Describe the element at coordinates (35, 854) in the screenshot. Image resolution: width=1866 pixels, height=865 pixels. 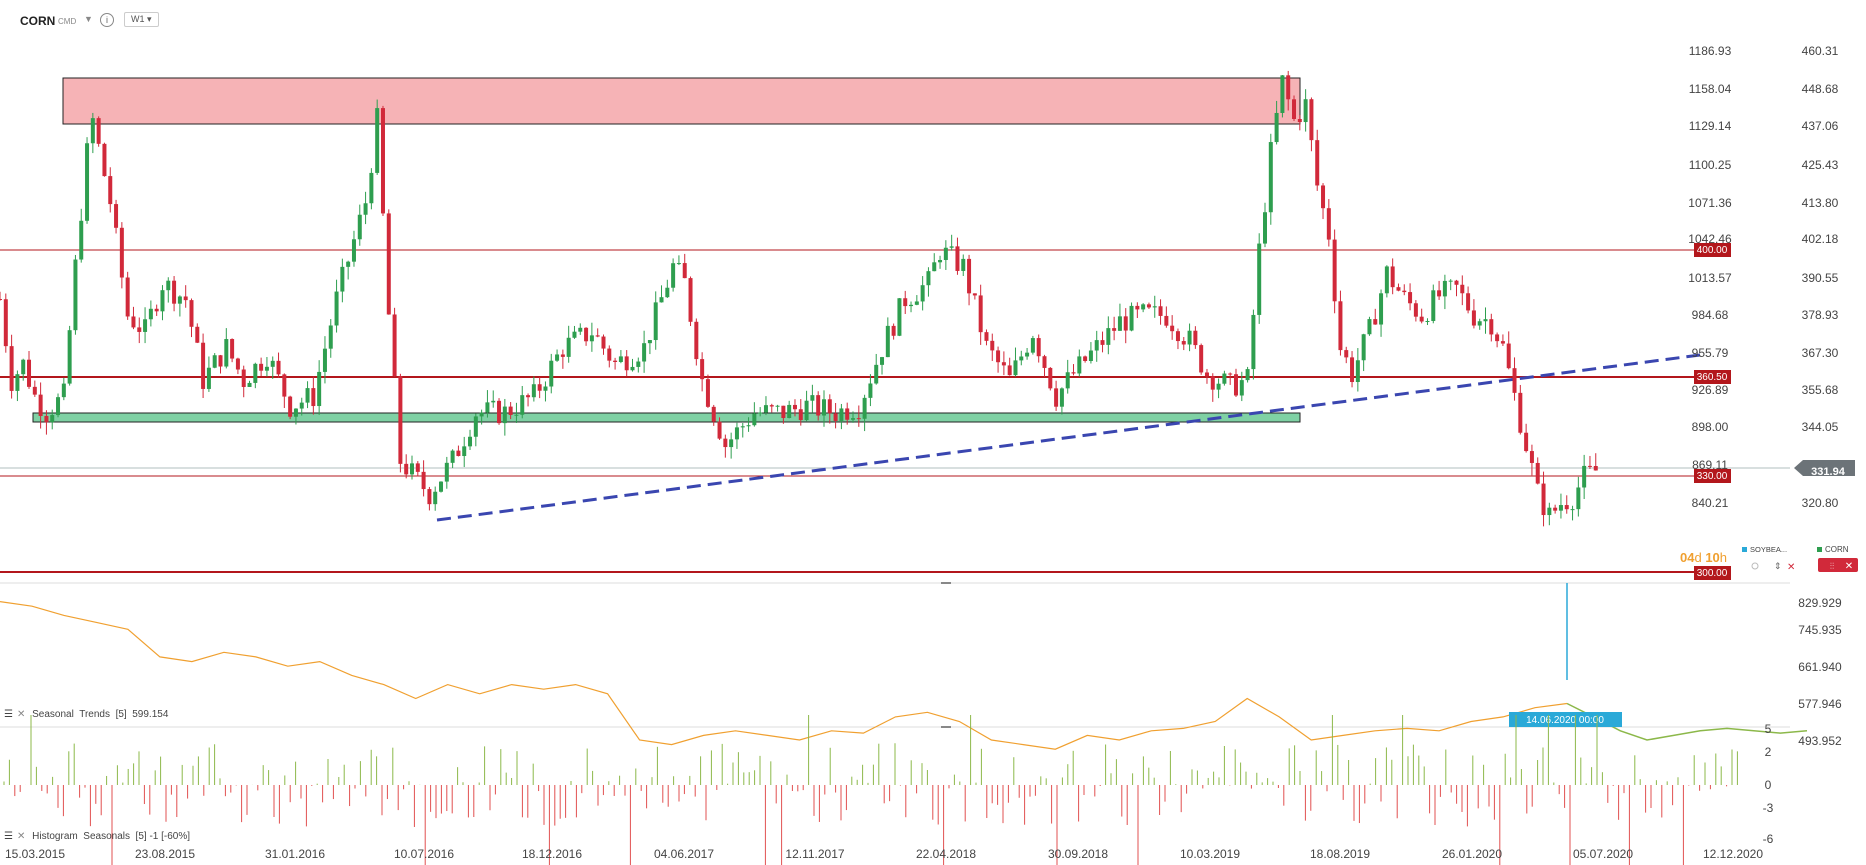
I see `time-tick-label: 15.03.2015` at that location.